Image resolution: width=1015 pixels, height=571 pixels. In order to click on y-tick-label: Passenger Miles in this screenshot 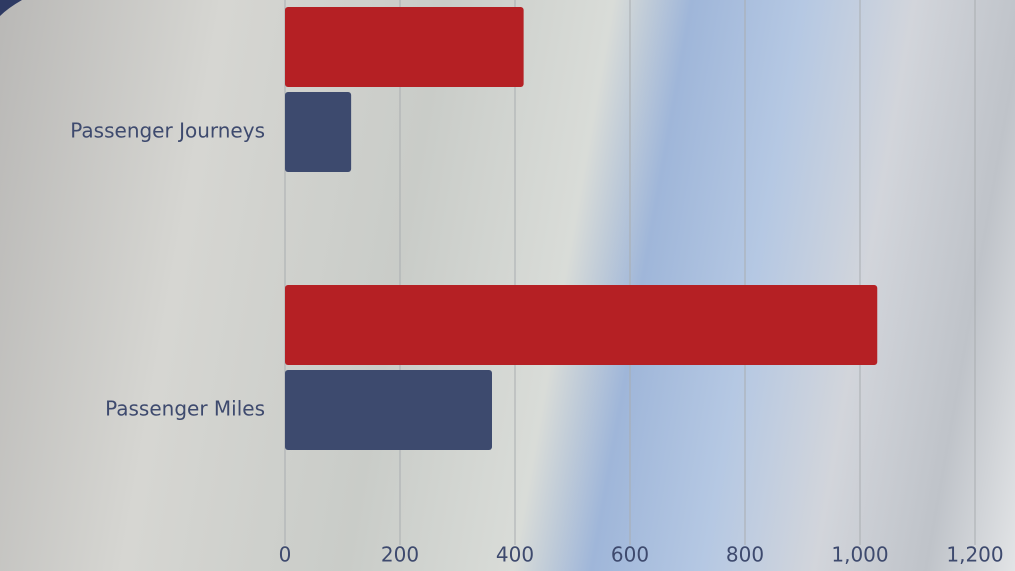, I will do `click(185, 409)`.